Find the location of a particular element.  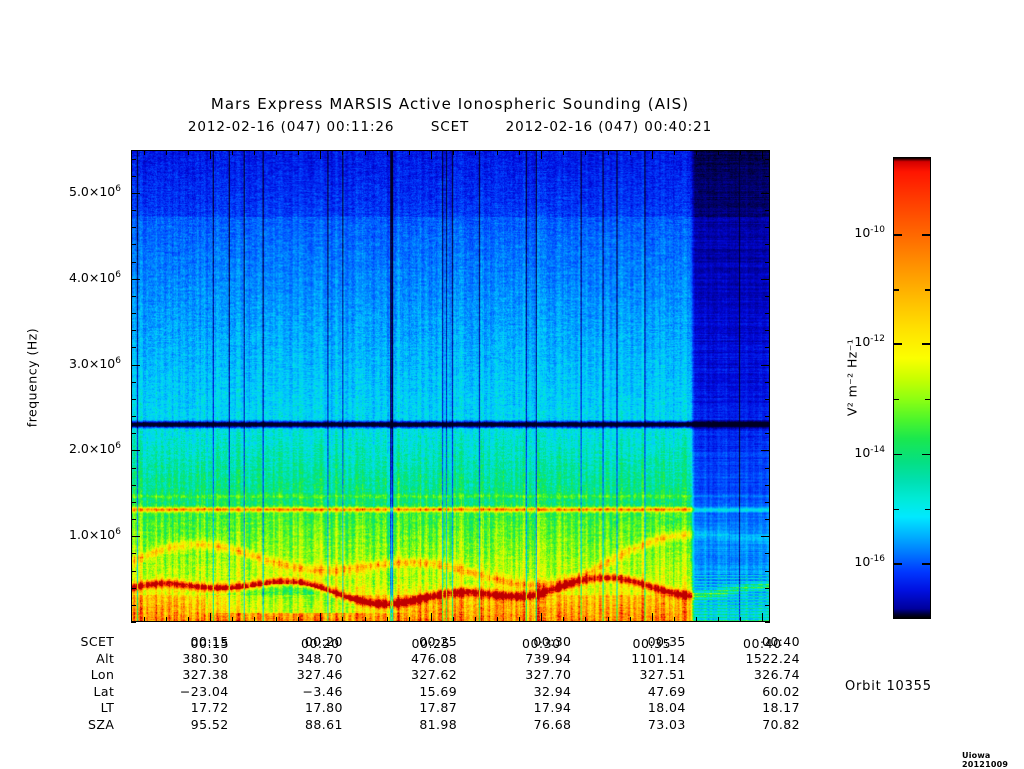

table-cell: 00:30 is located at coordinates (552, 641).